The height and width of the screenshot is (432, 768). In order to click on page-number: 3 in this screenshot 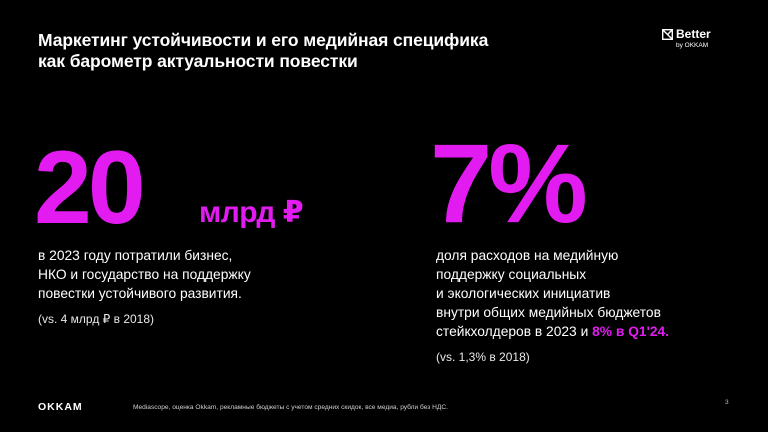, I will do `click(727, 402)`.